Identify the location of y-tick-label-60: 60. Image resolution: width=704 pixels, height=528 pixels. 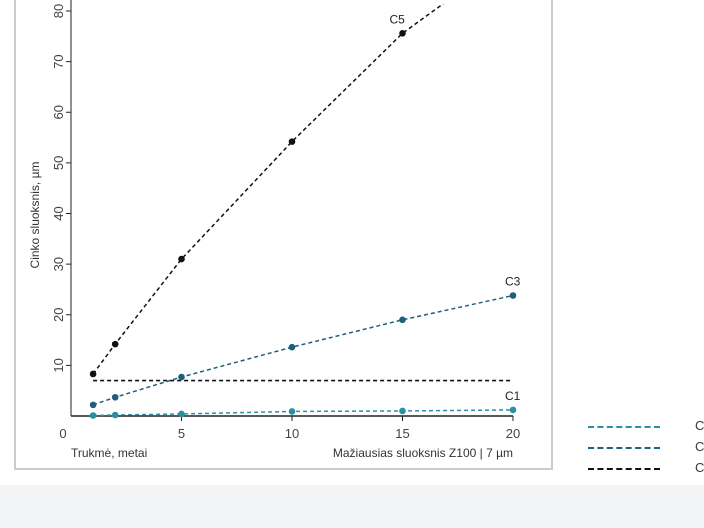
(58, 112).